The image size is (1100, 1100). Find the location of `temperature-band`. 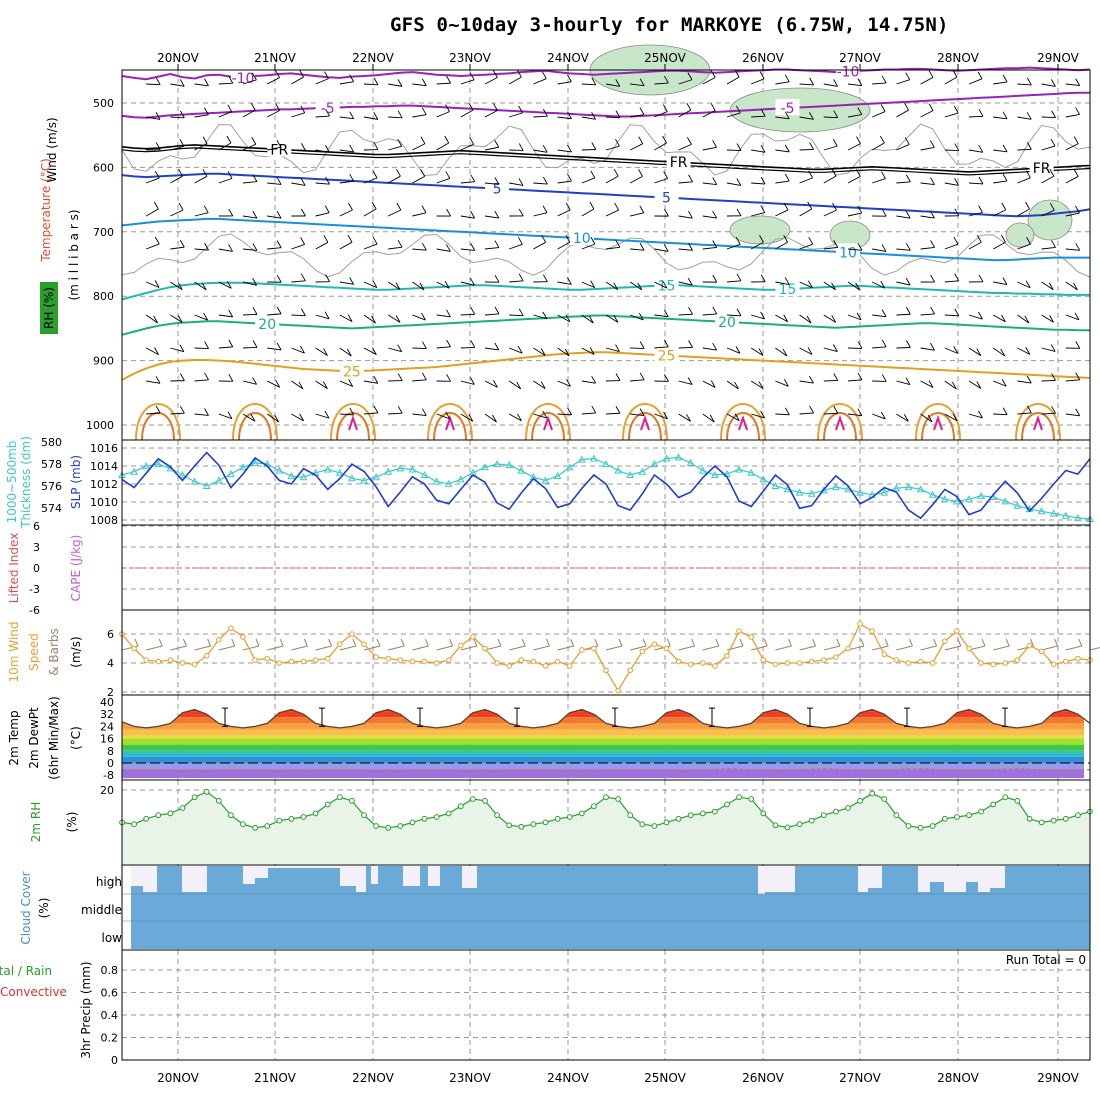

temperature-band is located at coordinates (603, 726).